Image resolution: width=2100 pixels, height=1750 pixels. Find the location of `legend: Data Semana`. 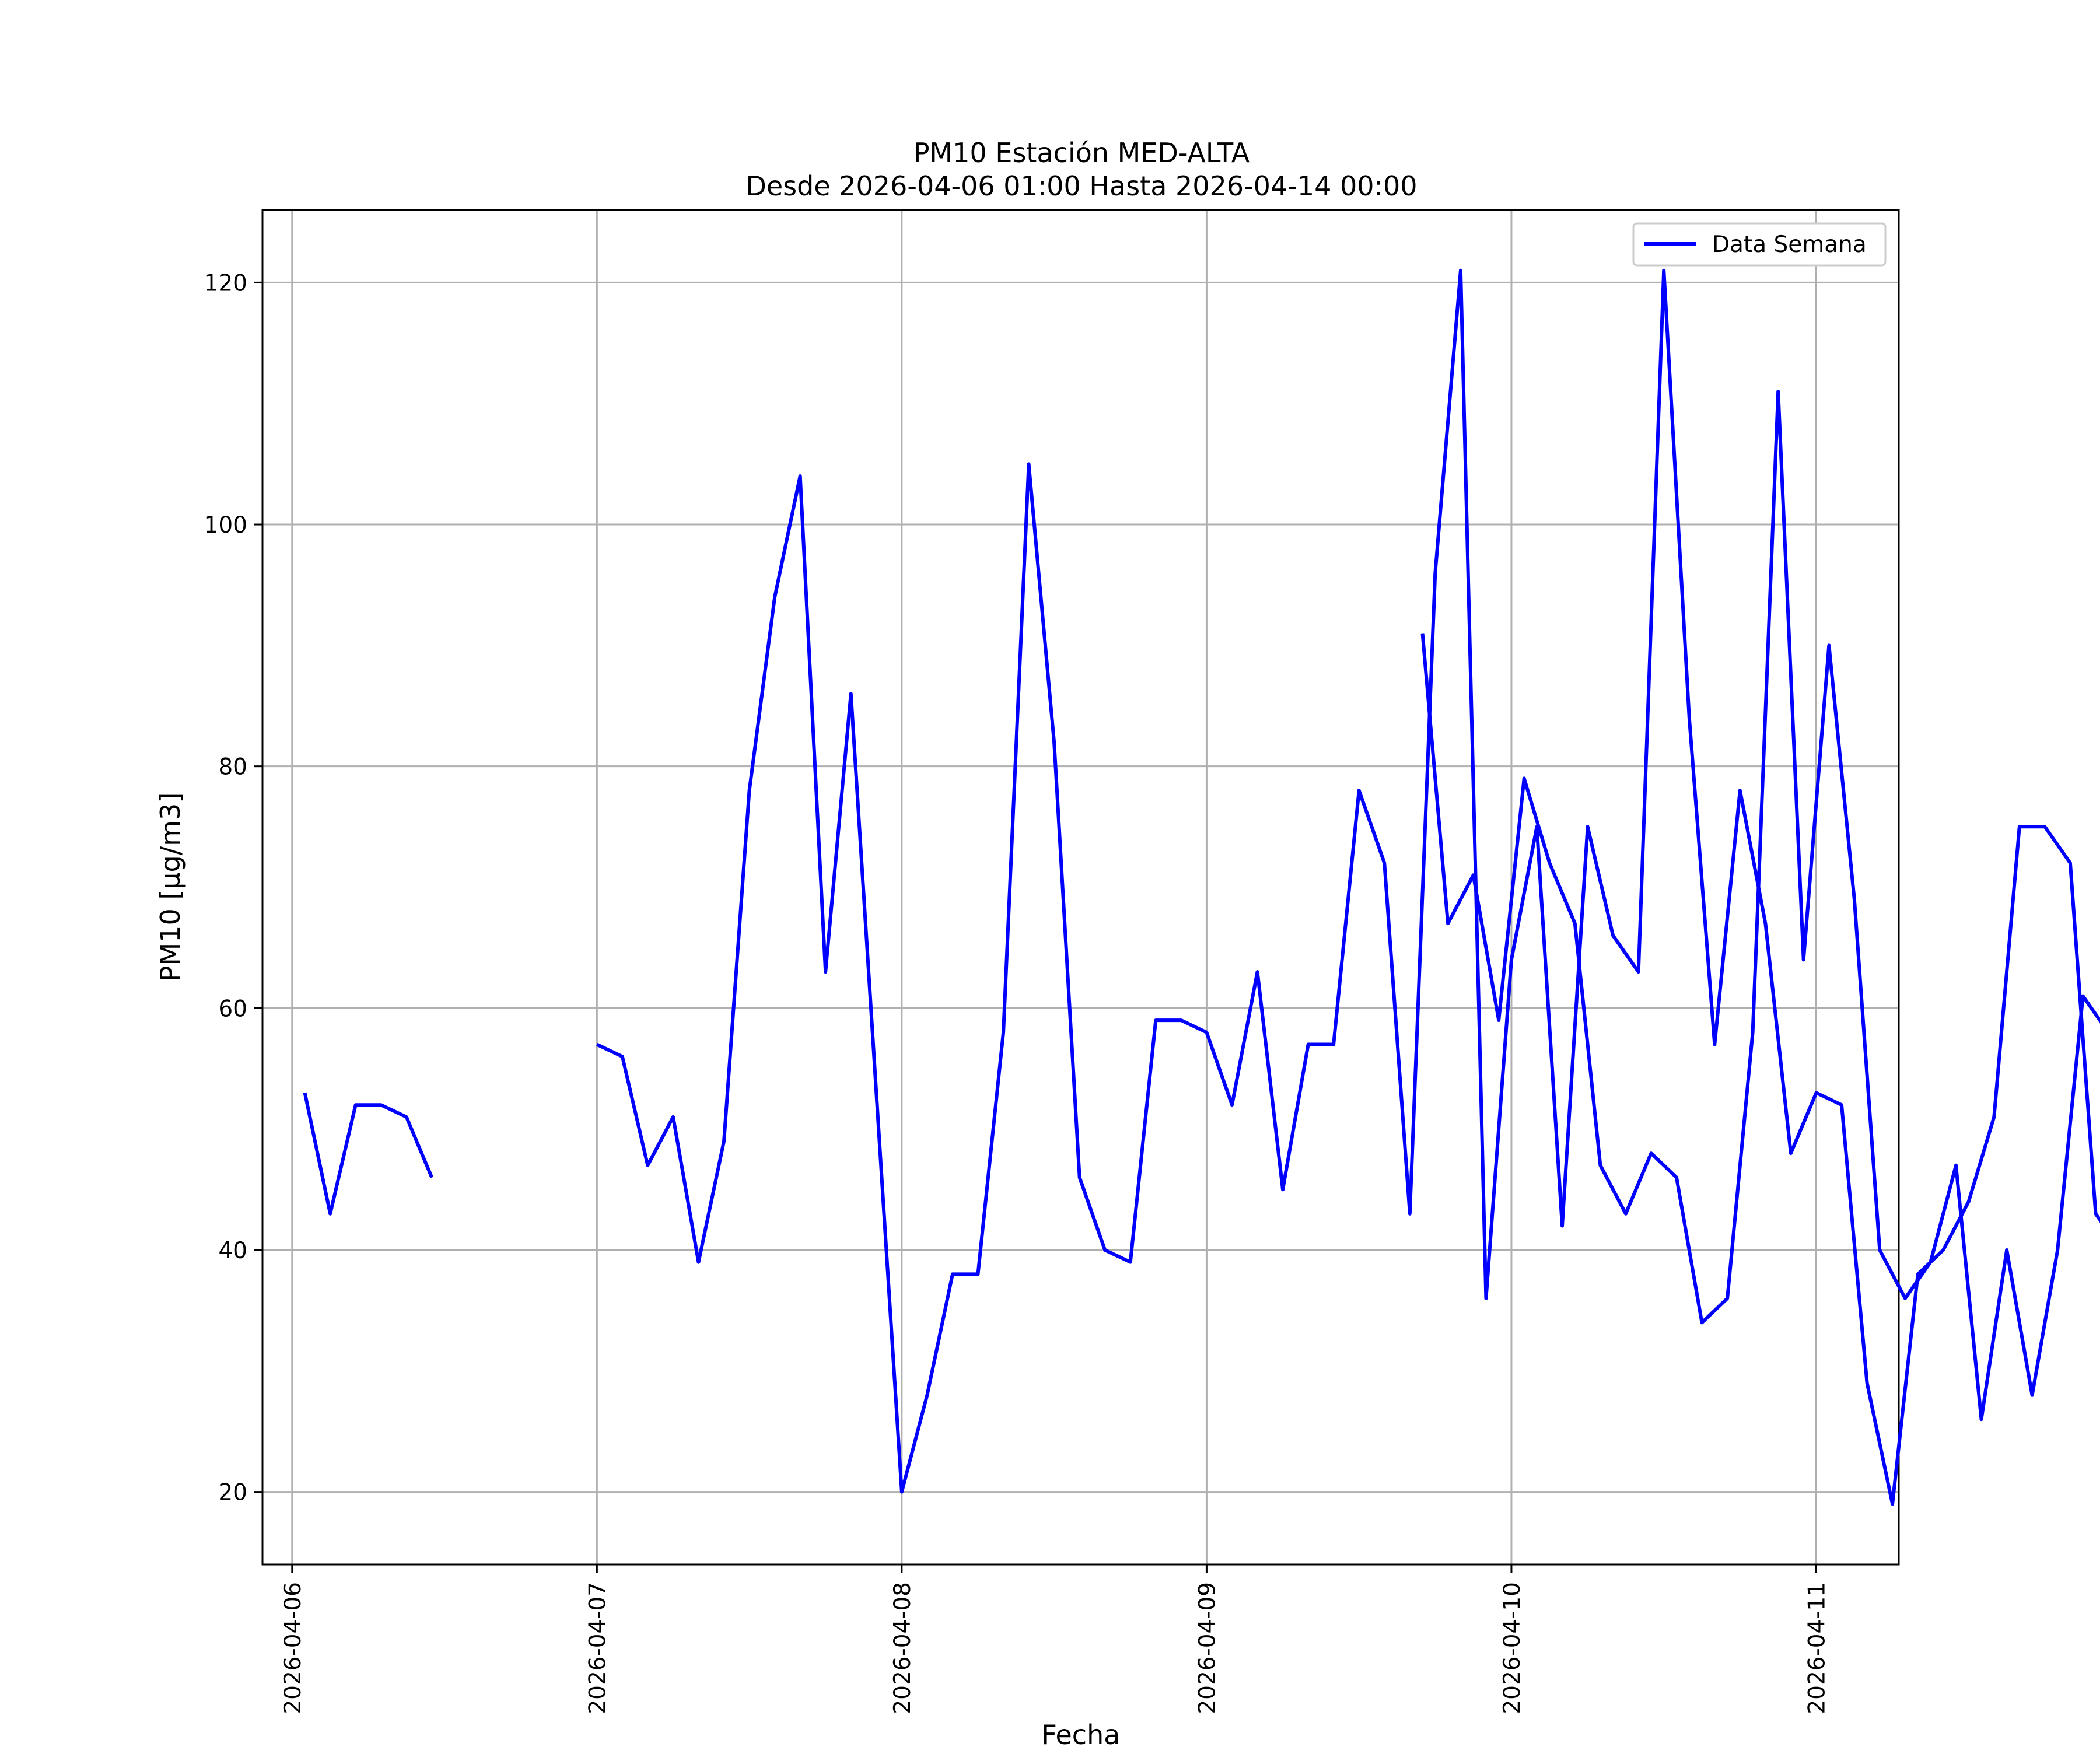

legend: Data Semana is located at coordinates (1759, 244).